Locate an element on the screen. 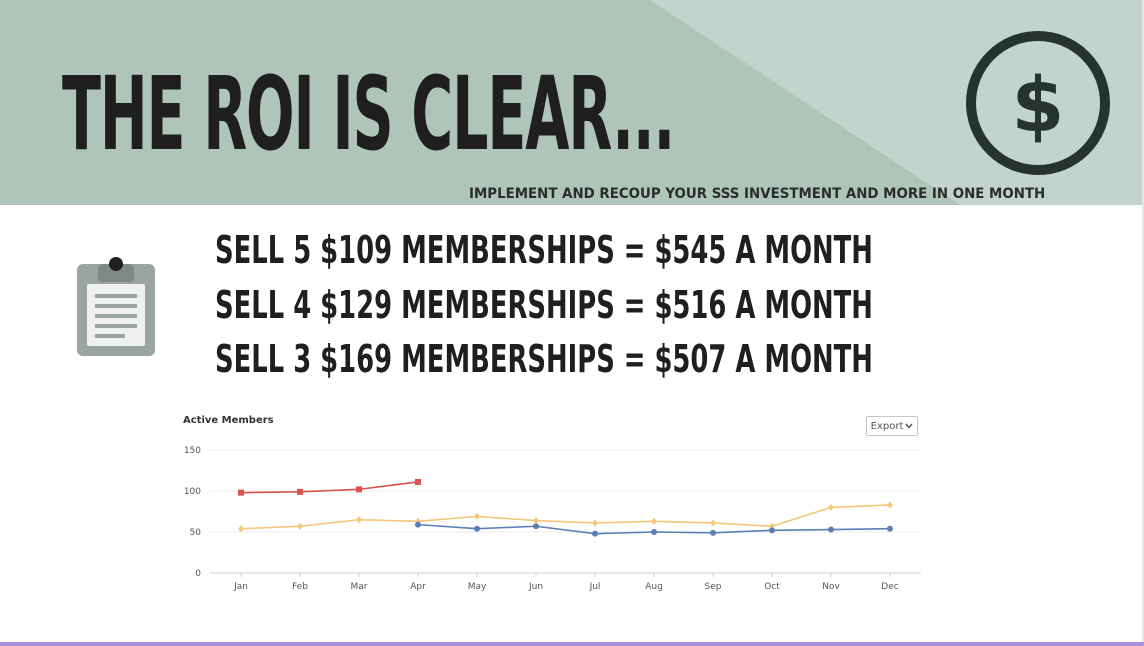  x-tick-label: Mar is located at coordinates (359, 587).